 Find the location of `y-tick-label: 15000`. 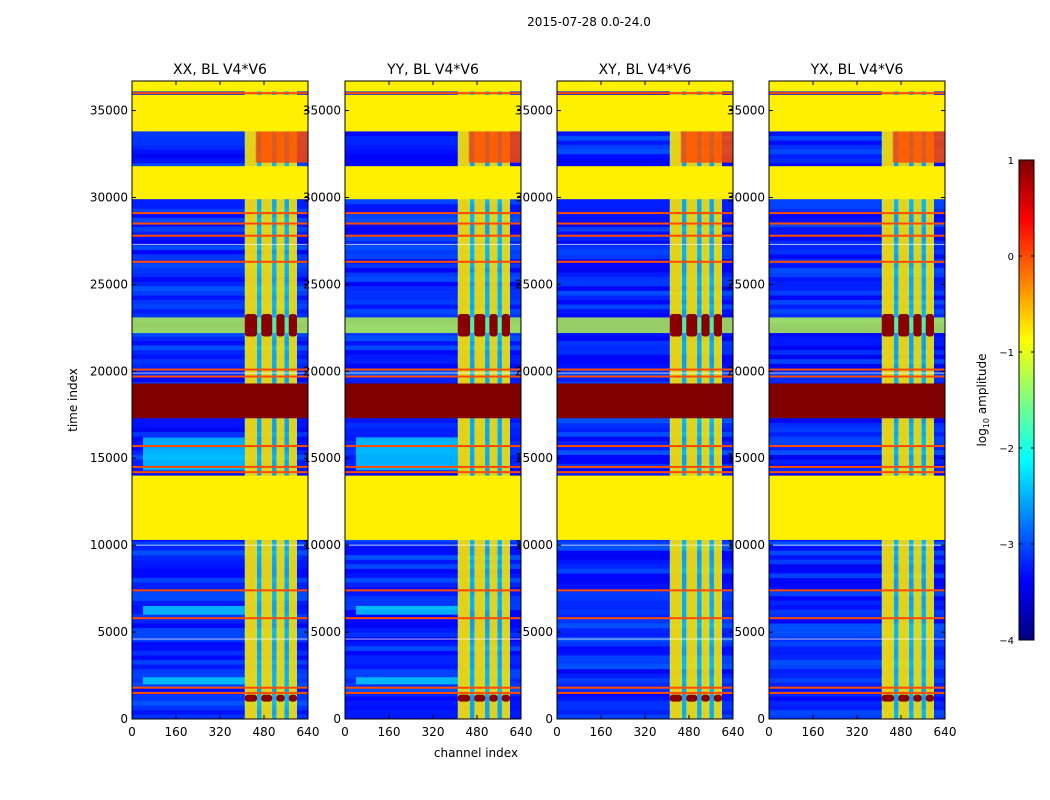

y-tick-label: 15000 is located at coordinates (746, 458).